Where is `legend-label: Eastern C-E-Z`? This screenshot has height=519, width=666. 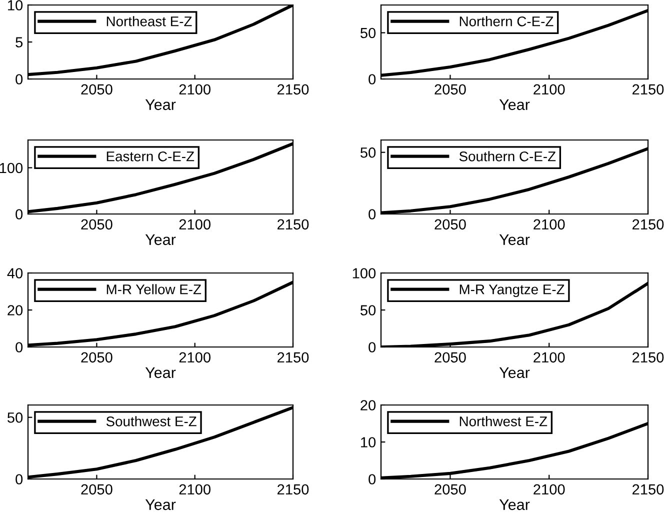
legend-label: Eastern C-E-Z is located at coordinates (150, 156).